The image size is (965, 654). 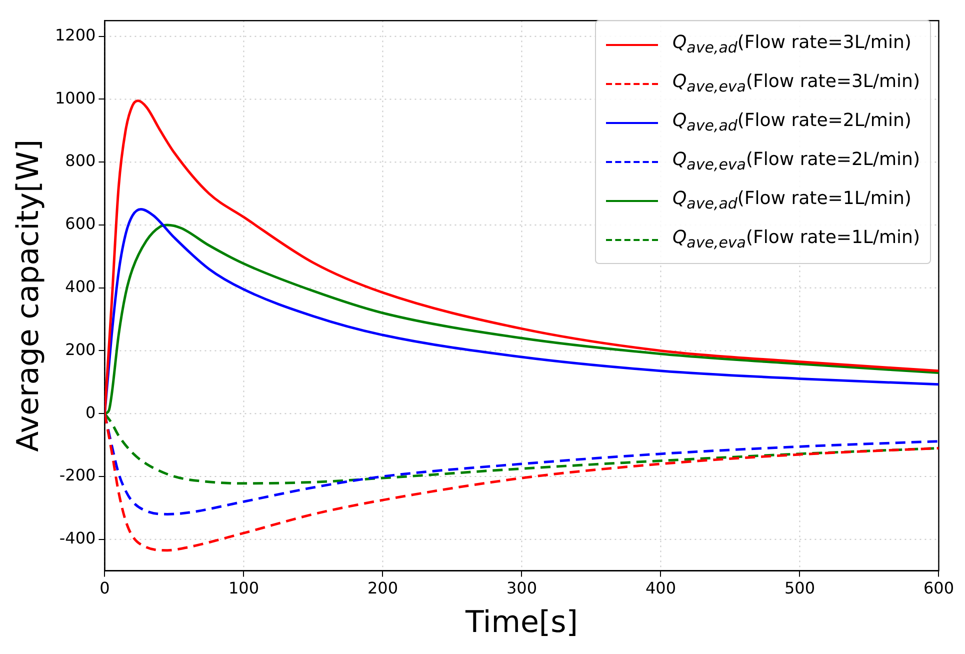 What do you see at coordinates (80, 349) in the screenshot?
I see `y-tick-label: 200` at bounding box center [80, 349].